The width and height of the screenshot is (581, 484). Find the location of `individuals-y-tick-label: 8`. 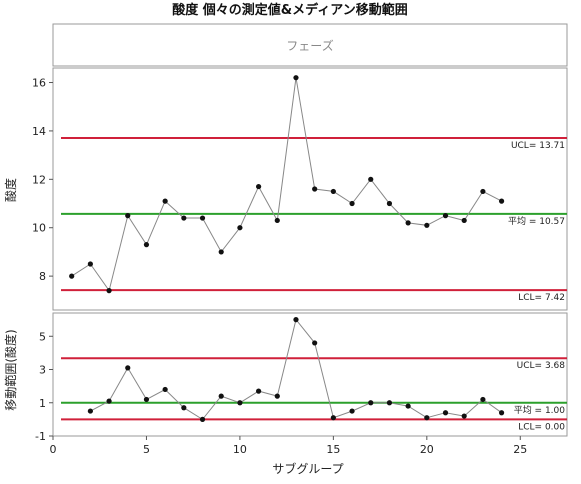

individuals-y-tick-label: 8 is located at coordinates (42, 276).